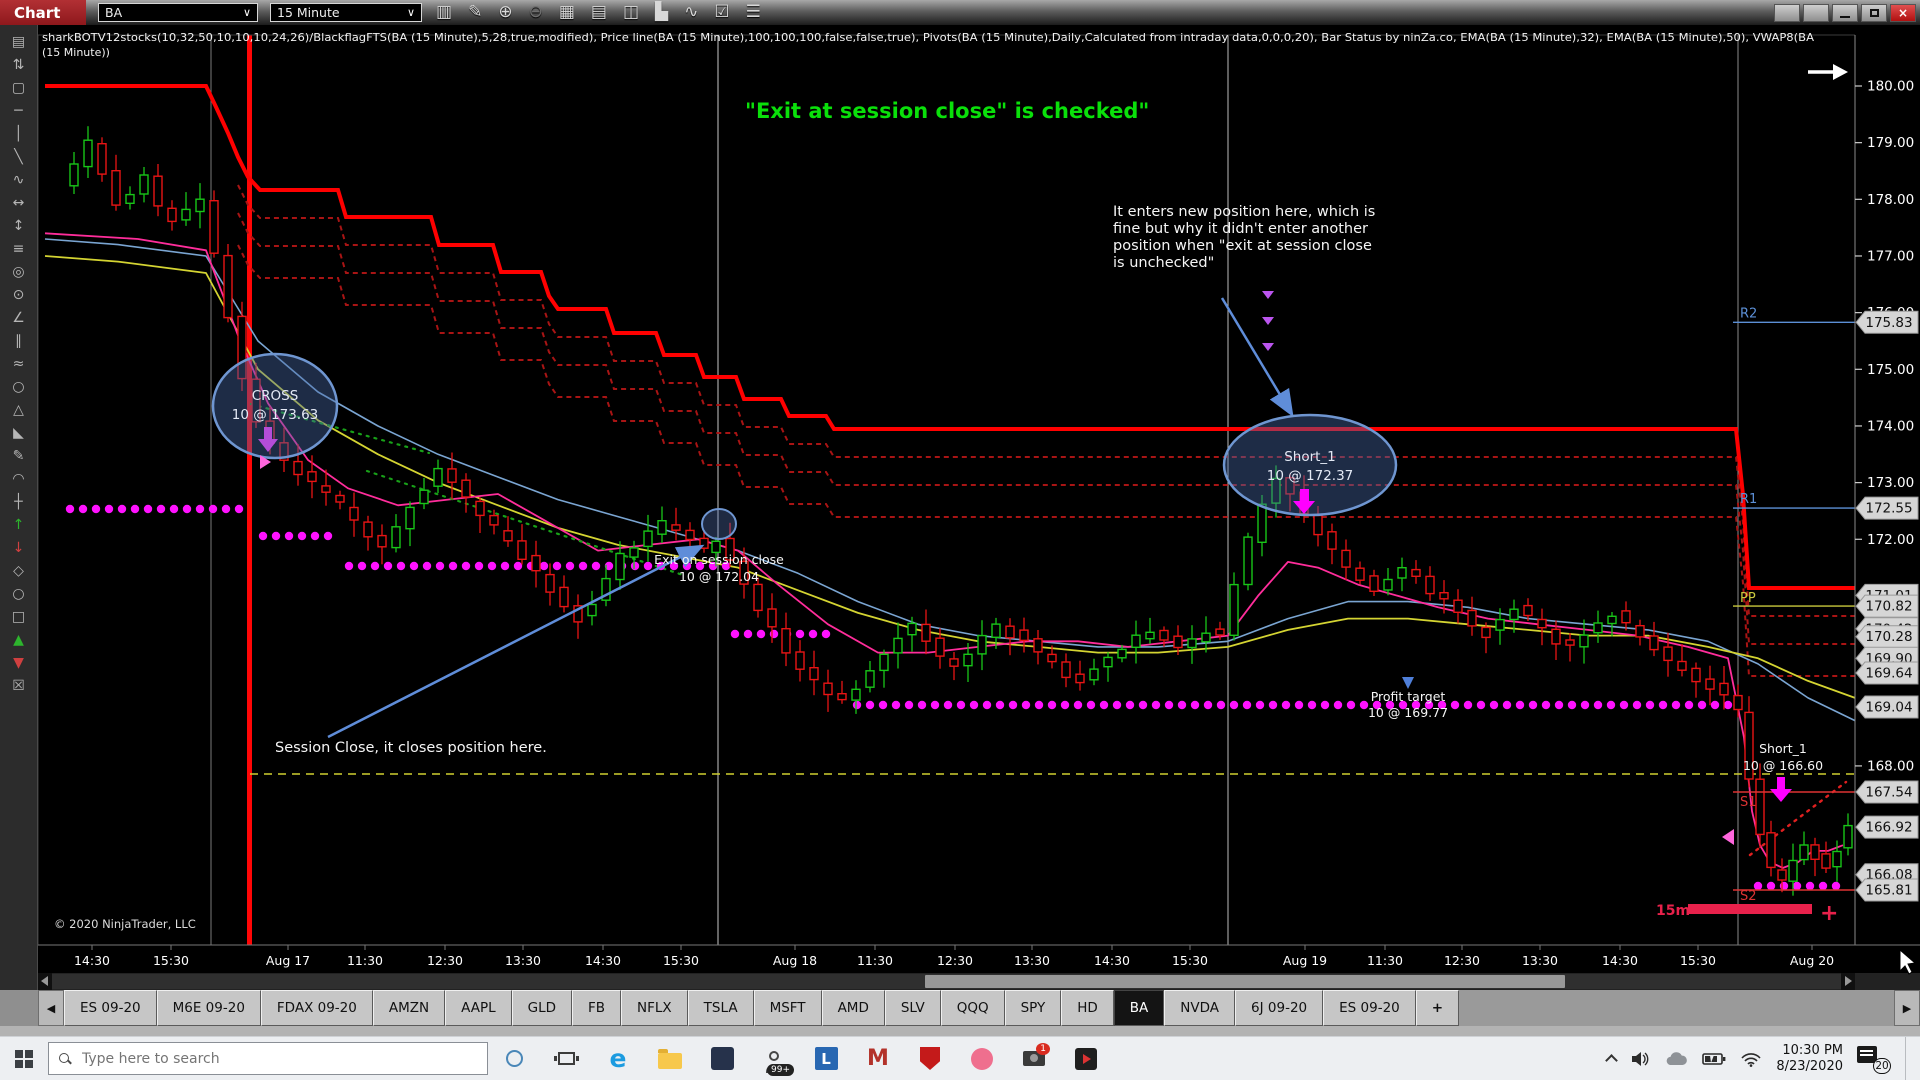 The width and height of the screenshot is (1920, 1080). What do you see at coordinates (516, 641) in the screenshot?
I see `note-arrow-to-exit` at bounding box center [516, 641].